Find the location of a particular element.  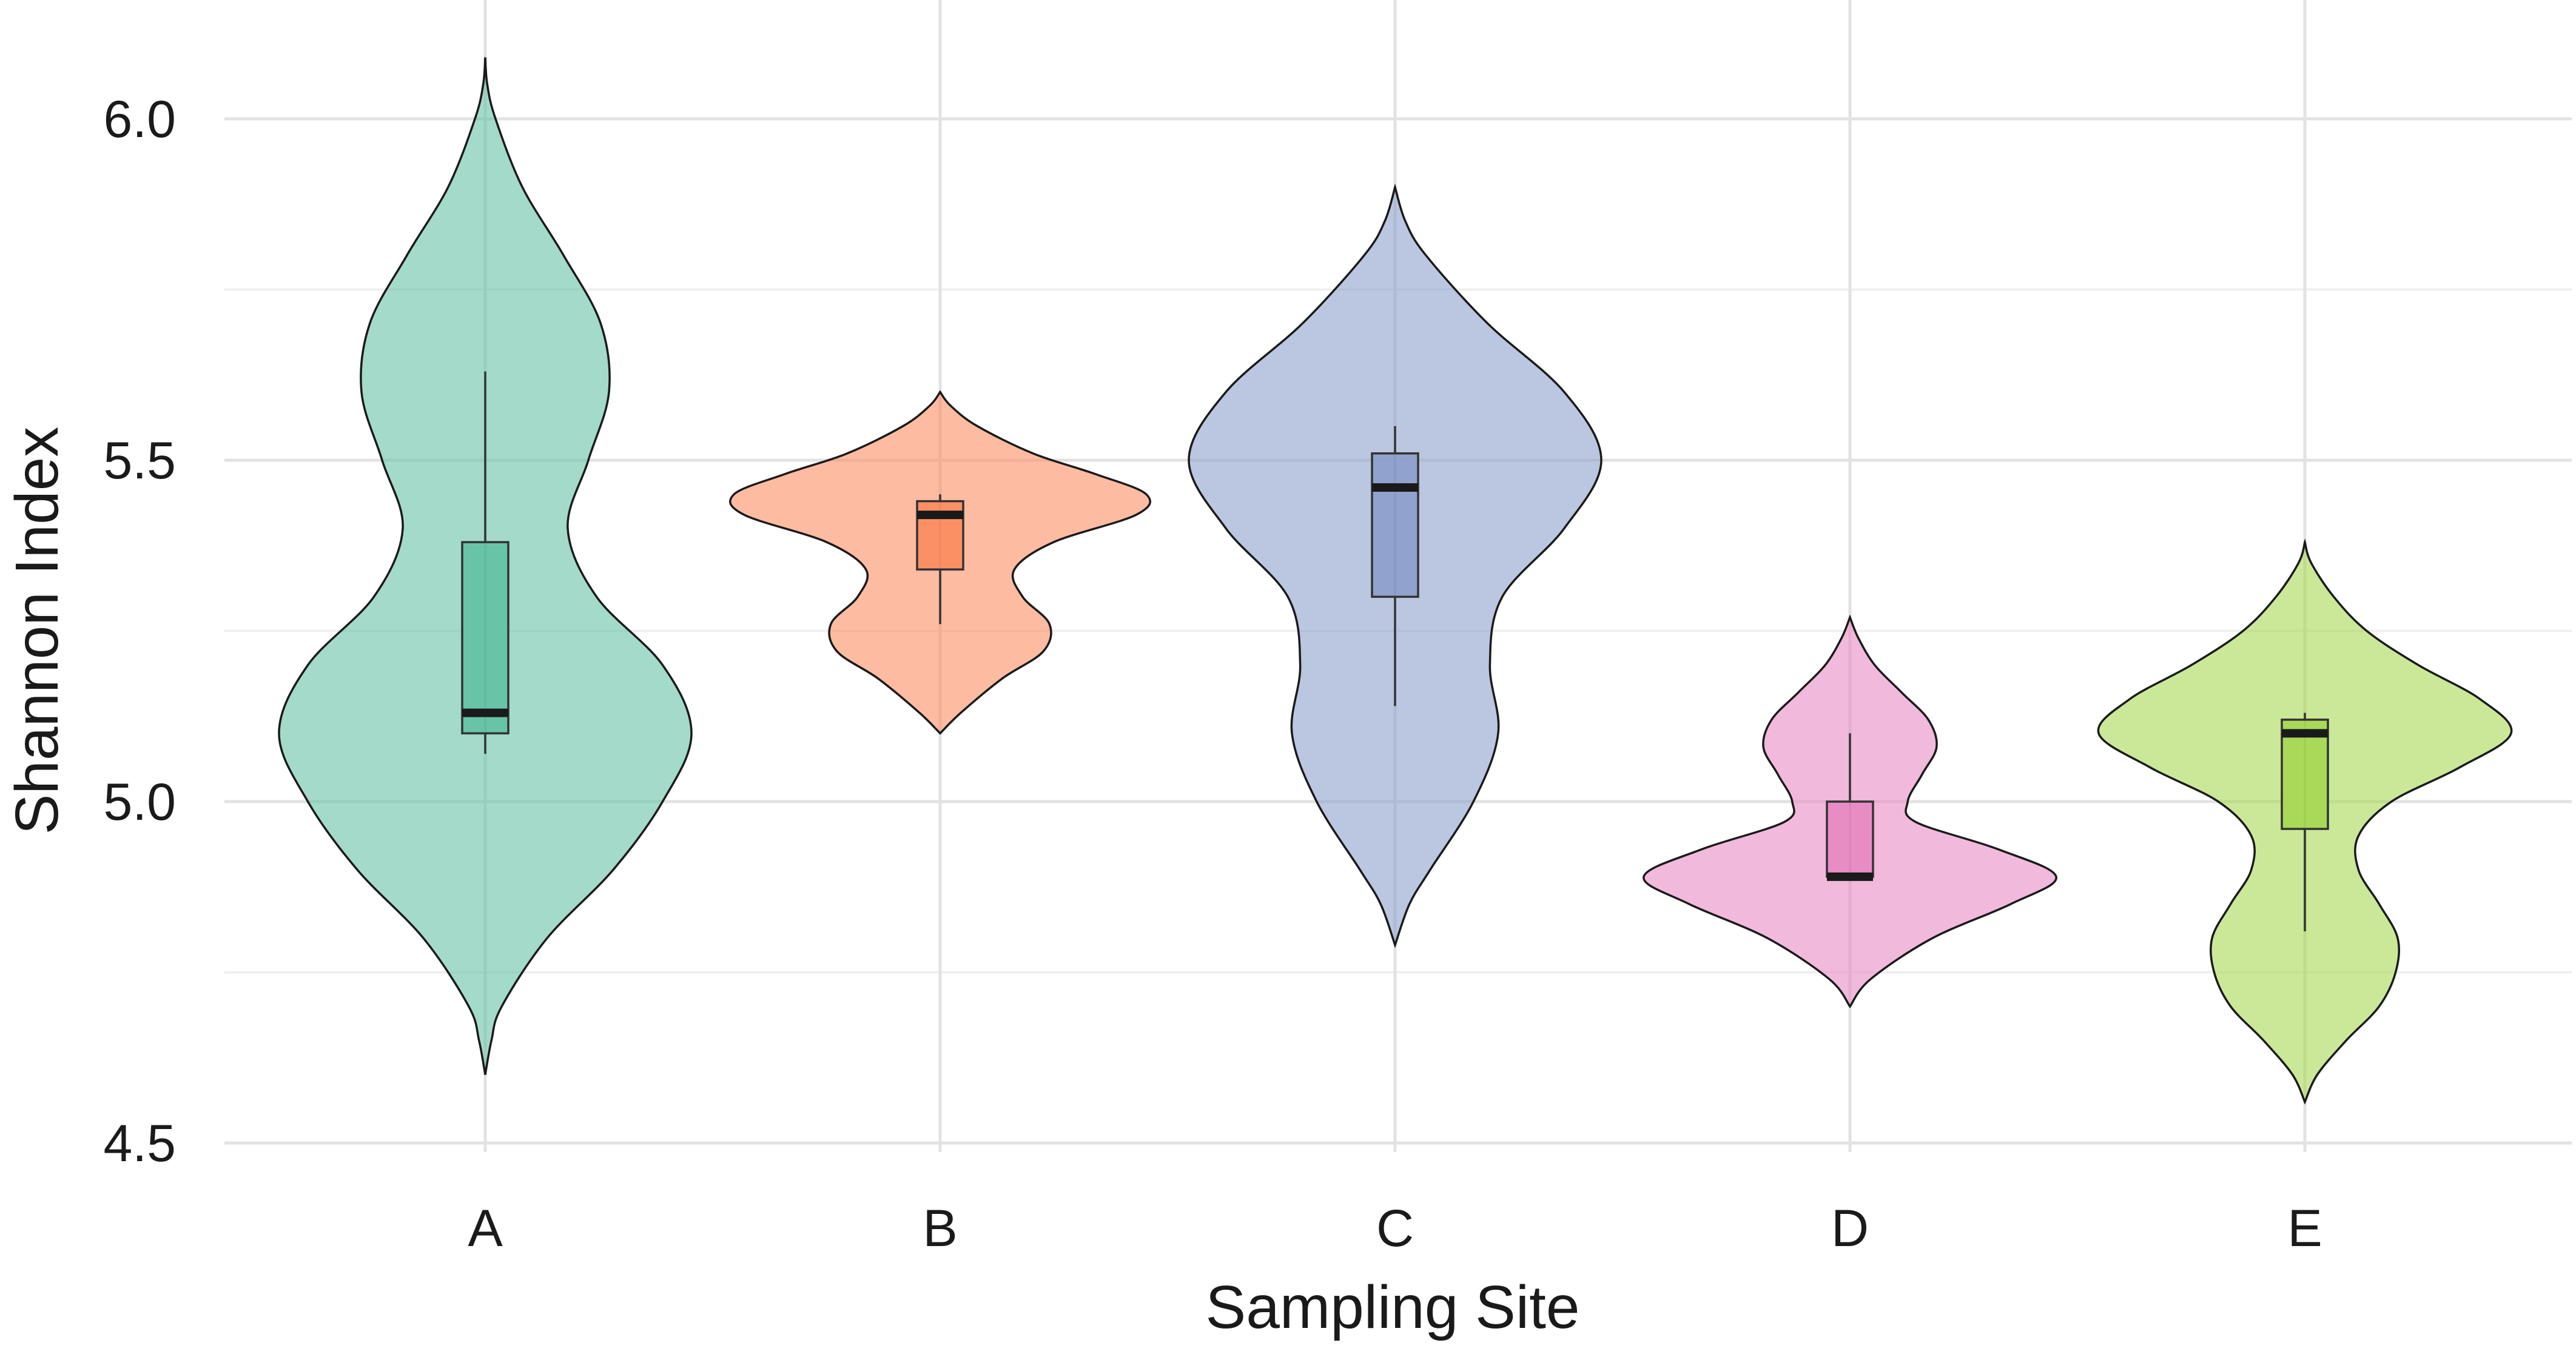

x-tick-label: B is located at coordinates (940, 1228).